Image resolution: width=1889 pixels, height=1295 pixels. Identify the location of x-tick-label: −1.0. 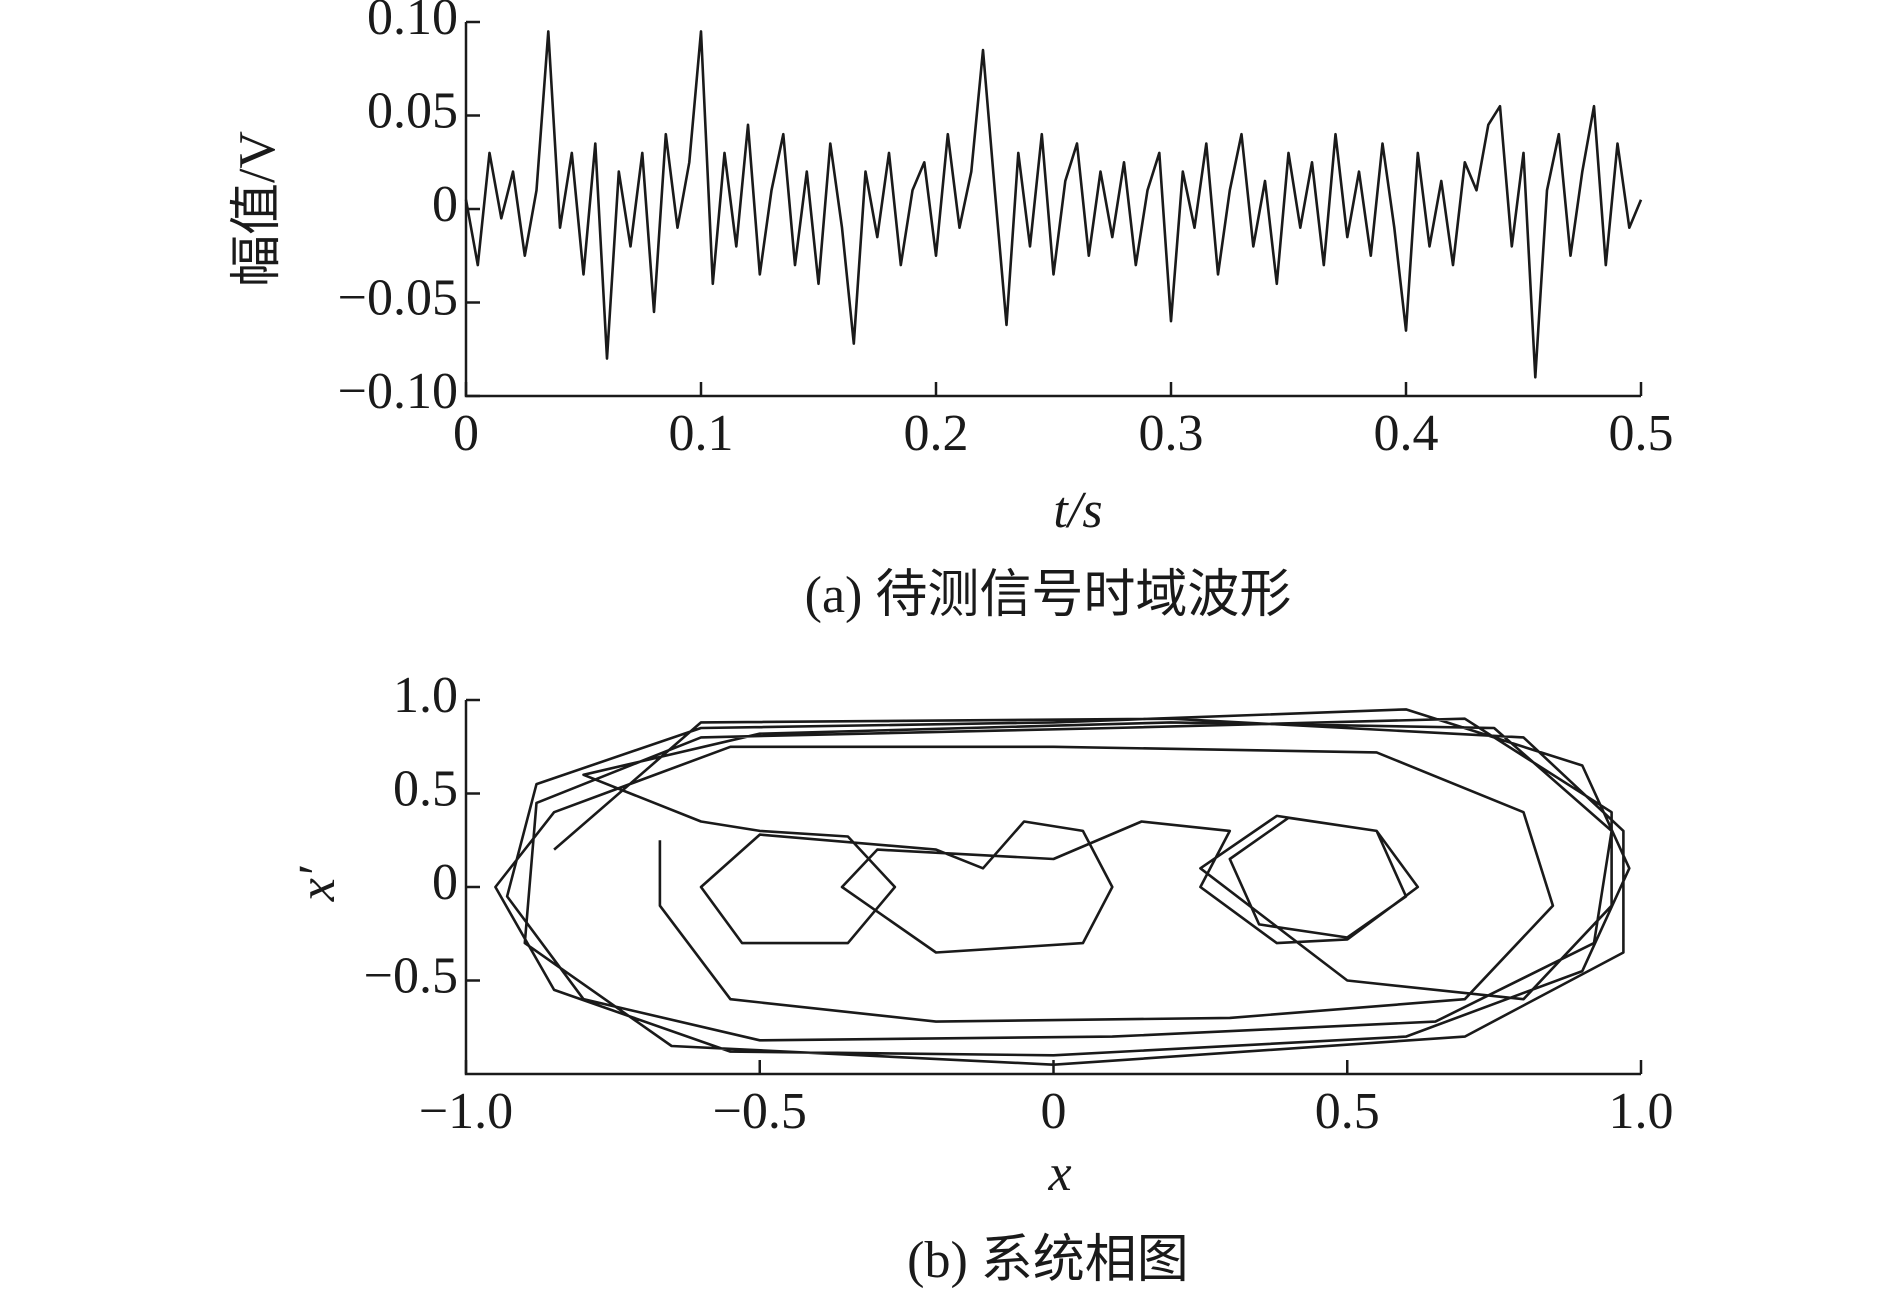
(466, 1111).